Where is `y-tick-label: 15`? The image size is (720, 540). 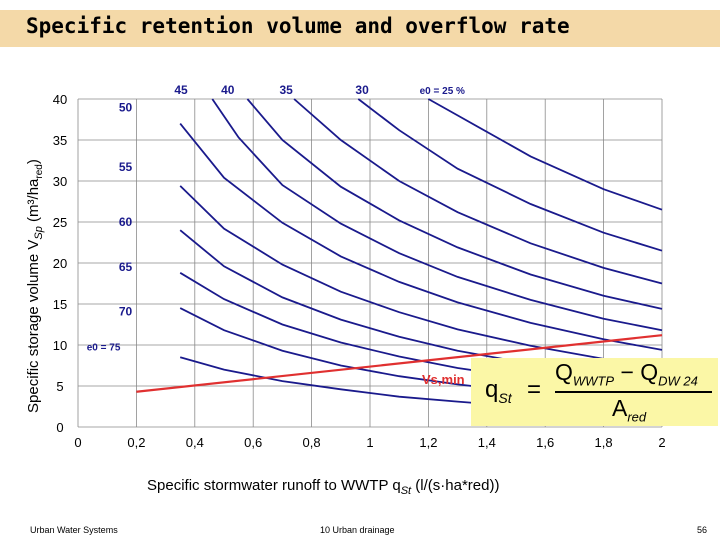
y-tick-label: 15 is located at coordinates (60, 304).